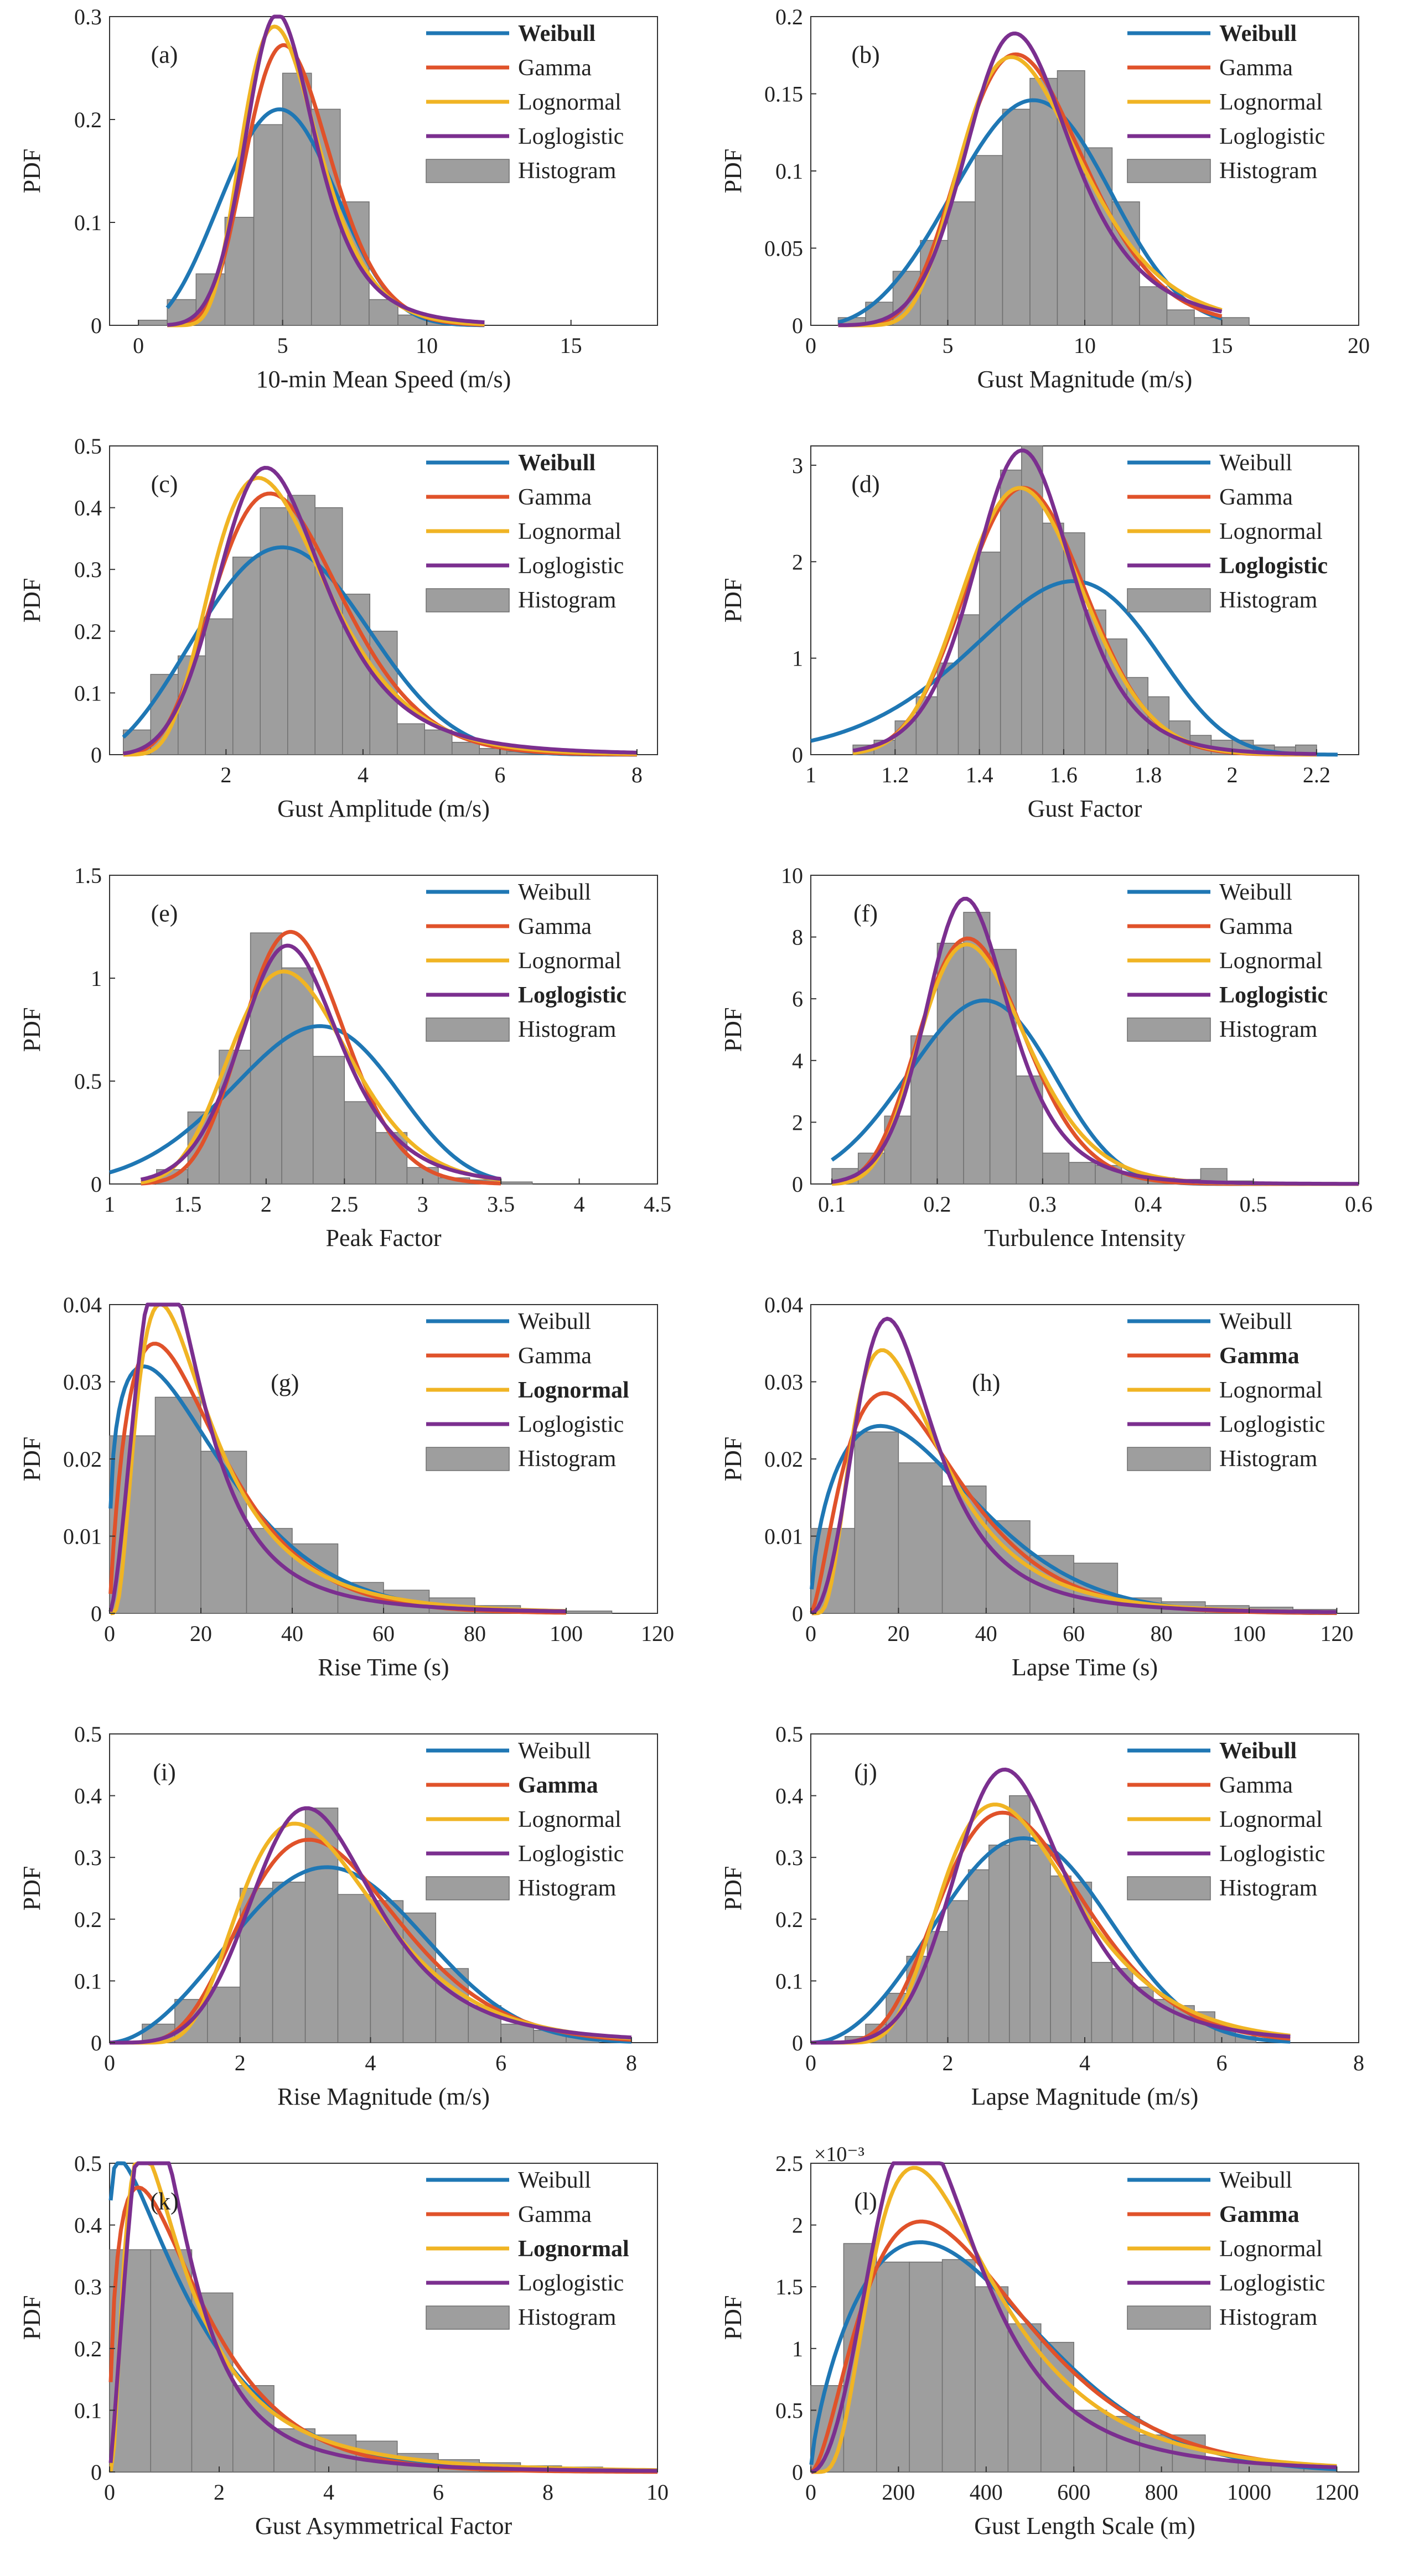  What do you see at coordinates (292, 1634) in the screenshot?
I see `x-tick-label: 40` at bounding box center [292, 1634].